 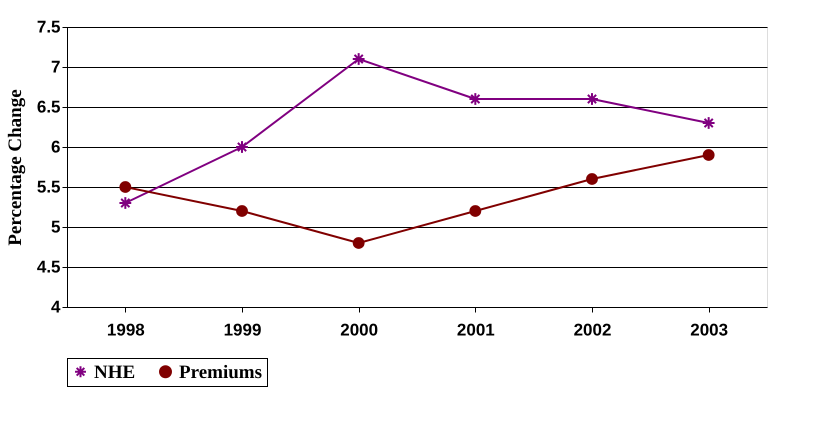 What do you see at coordinates (125, 330) in the screenshot?
I see `x-tick-label: 1998` at bounding box center [125, 330].